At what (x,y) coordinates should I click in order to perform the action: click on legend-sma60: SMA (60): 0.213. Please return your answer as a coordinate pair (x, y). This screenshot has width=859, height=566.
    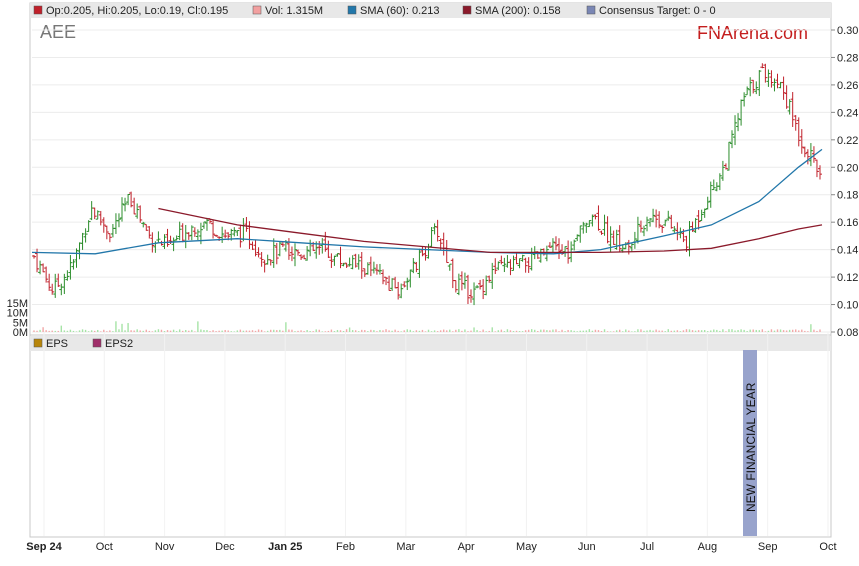
    Looking at the image, I should click on (400, 11).